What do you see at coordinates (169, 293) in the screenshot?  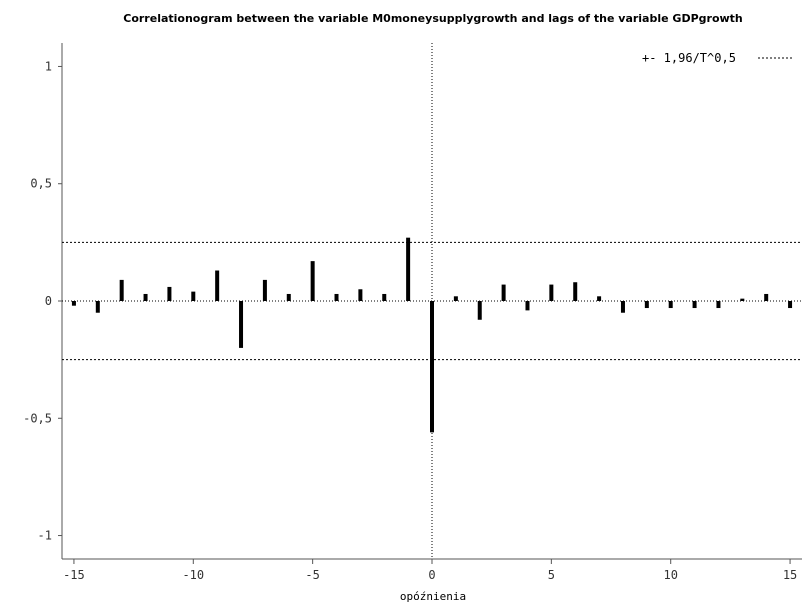 I see `bar-lag--11` at bounding box center [169, 293].